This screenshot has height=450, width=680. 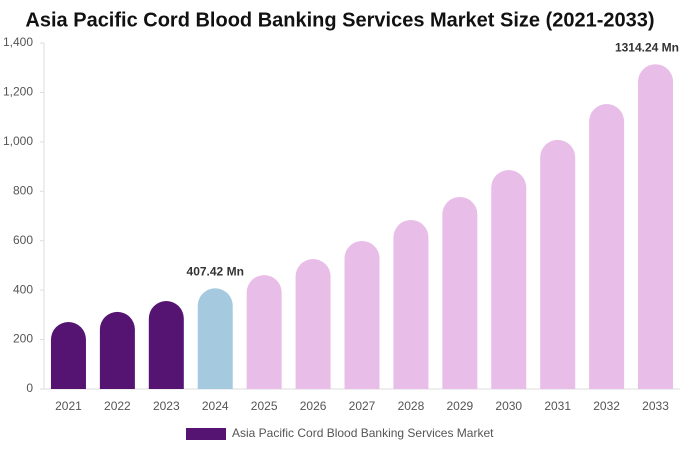 What do you see at coordinates (23, 190) in the screenshot?
I see `y-tick-label: 800` at bounding box center [23, 190].